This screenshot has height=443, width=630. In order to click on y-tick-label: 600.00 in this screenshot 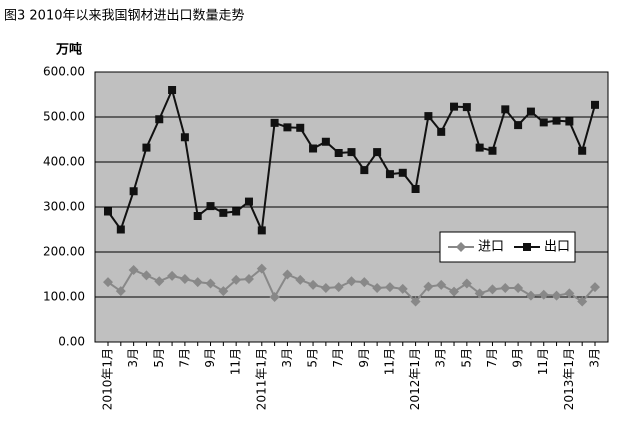, I will do `click(64, 72)`.